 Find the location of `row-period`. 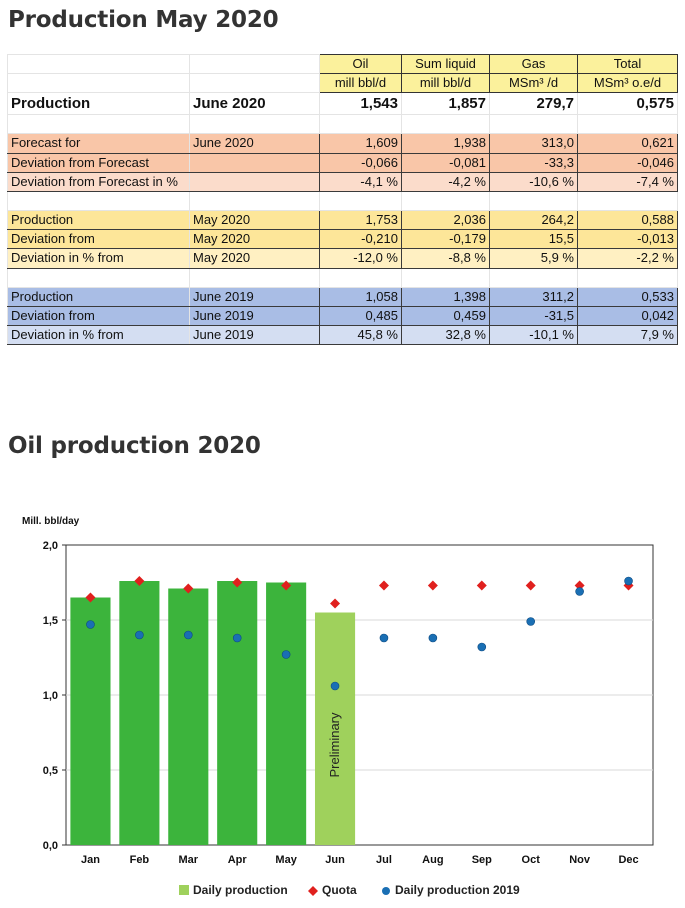

row-period is located at coordinates (254, 162).